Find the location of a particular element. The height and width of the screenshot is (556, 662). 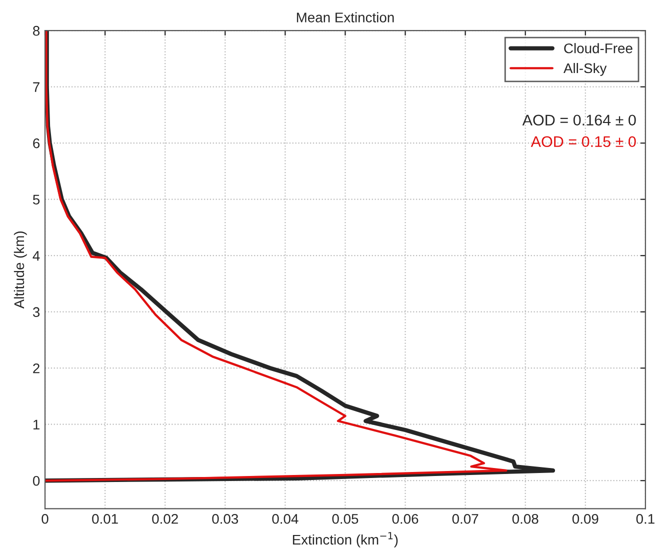

x-tick-label: 0.04 is located at coordinates (285, 519).